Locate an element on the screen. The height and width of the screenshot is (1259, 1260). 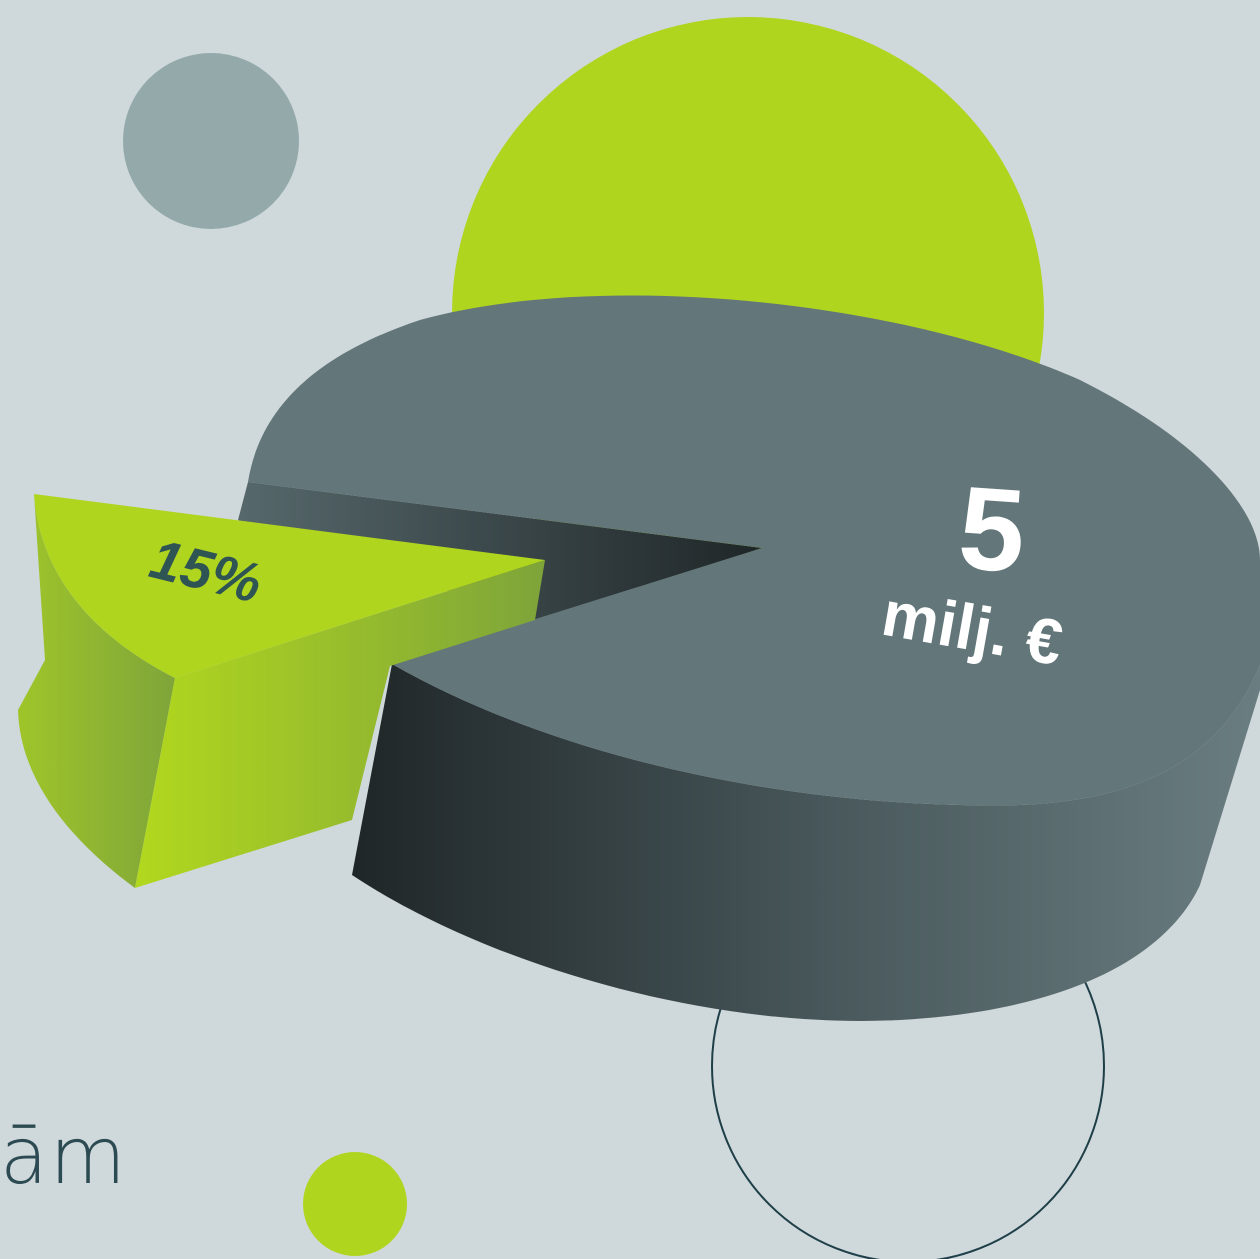
wedge-left-side is located at coordinates (96, 691).